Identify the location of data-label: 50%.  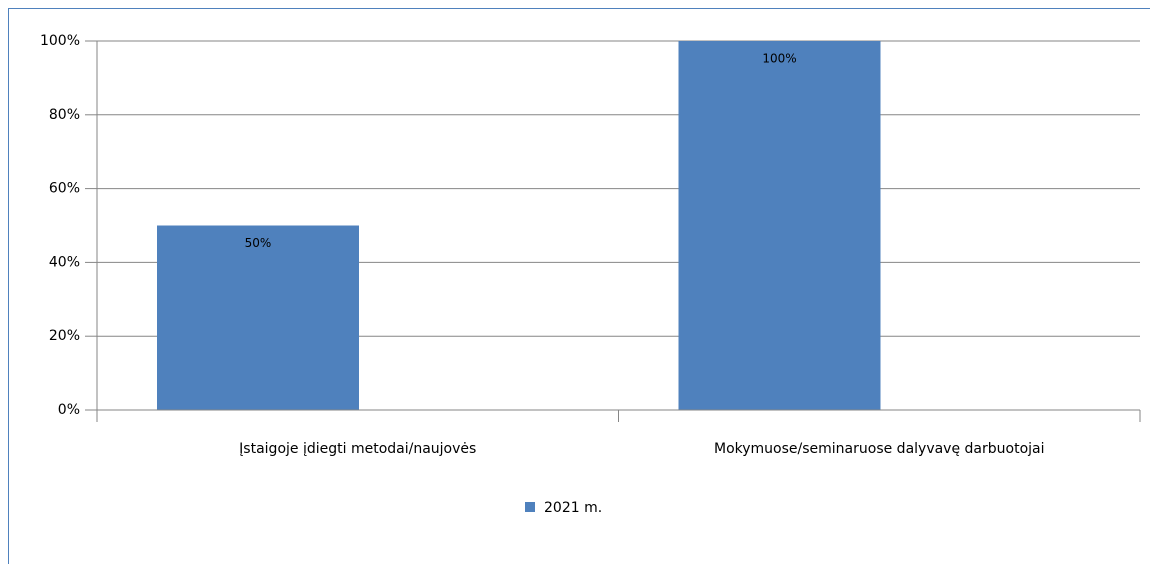
(258, 243).